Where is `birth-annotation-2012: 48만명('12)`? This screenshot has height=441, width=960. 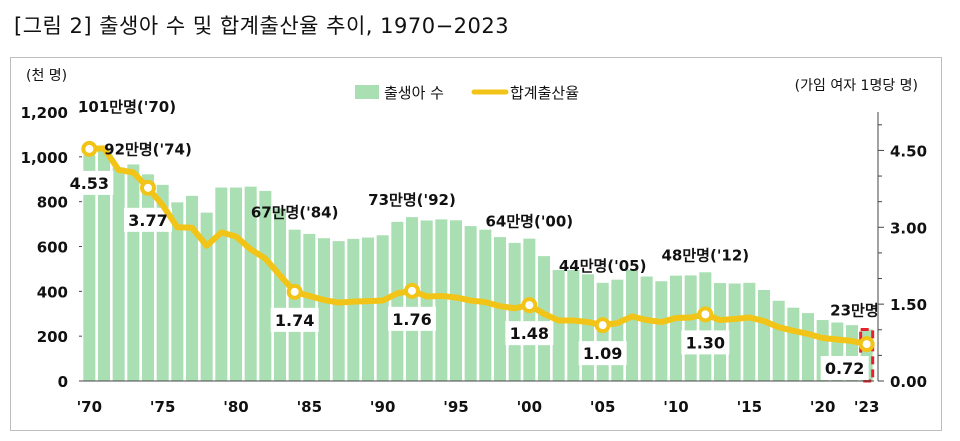
birth-annotation-2012: 48만명('12) is located at coordinates (706, 255).